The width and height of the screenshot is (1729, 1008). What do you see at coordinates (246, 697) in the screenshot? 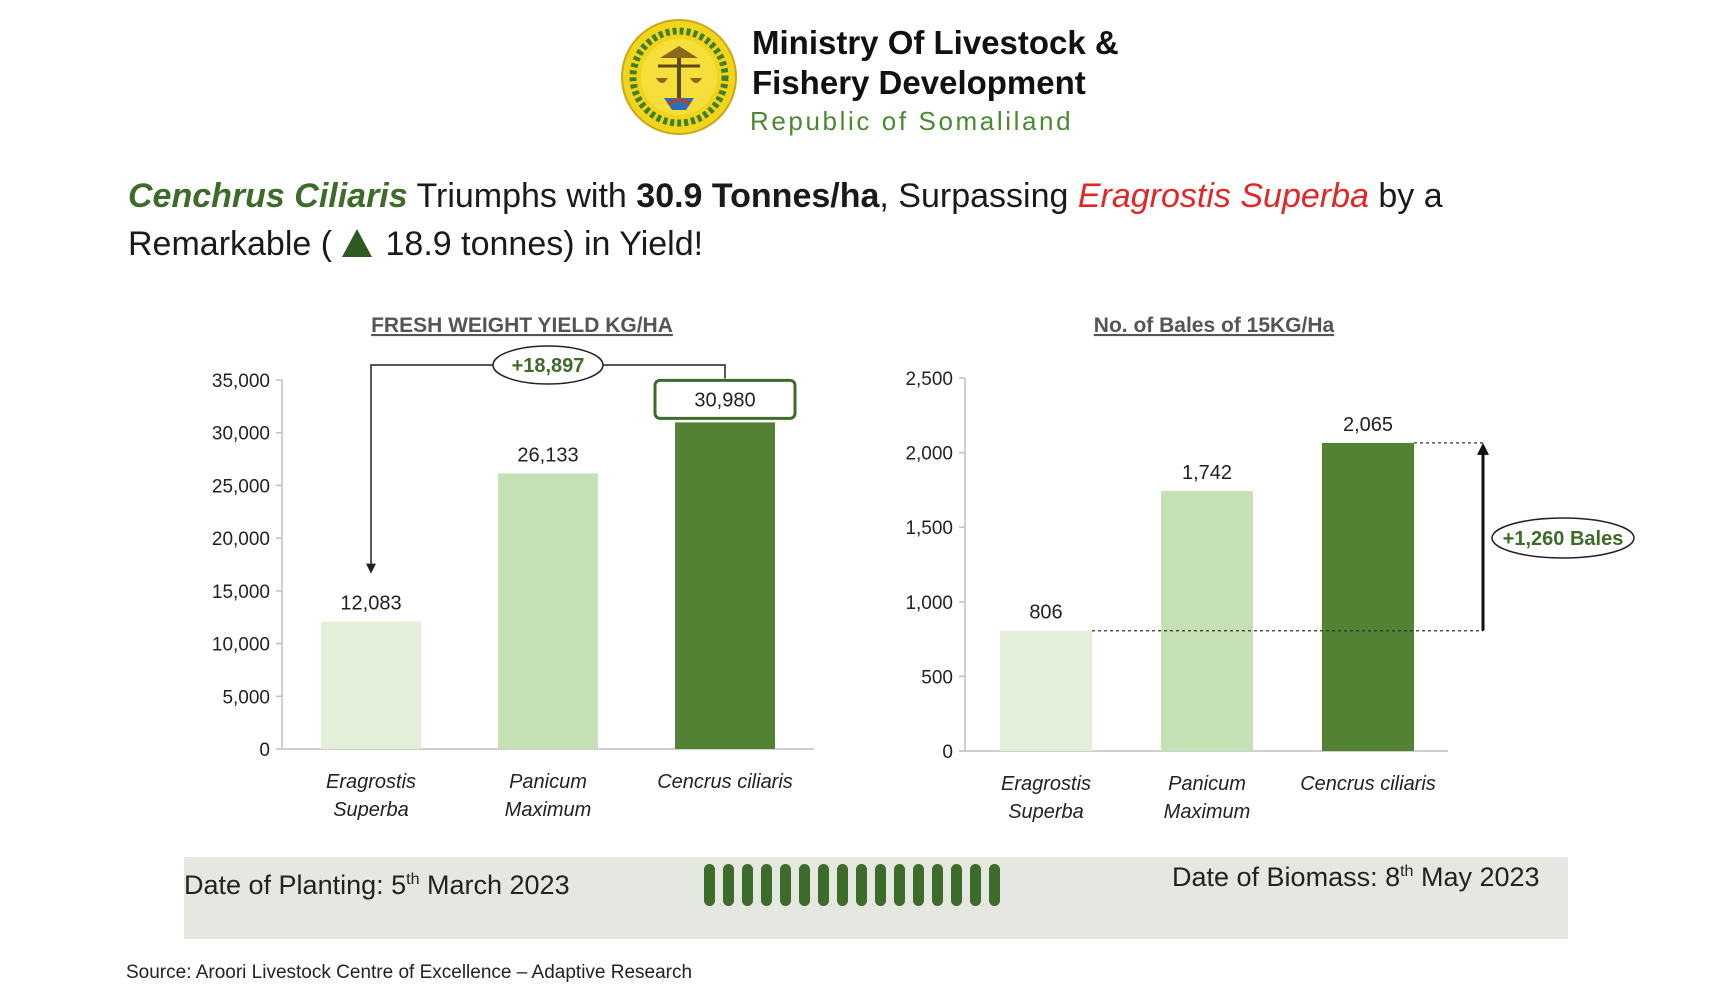
I see `y-tick-label: 5,000` at bounding box center [246, 697].